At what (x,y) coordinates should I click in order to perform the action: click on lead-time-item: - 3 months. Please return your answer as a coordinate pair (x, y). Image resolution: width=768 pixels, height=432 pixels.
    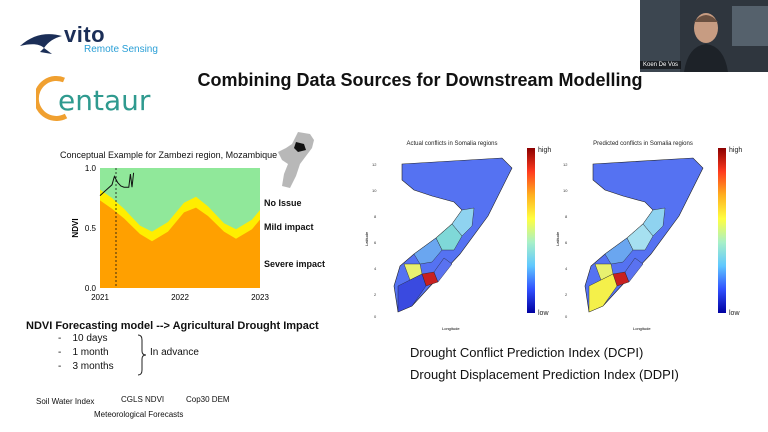
    Looking at the image, I should click on (86, 366).